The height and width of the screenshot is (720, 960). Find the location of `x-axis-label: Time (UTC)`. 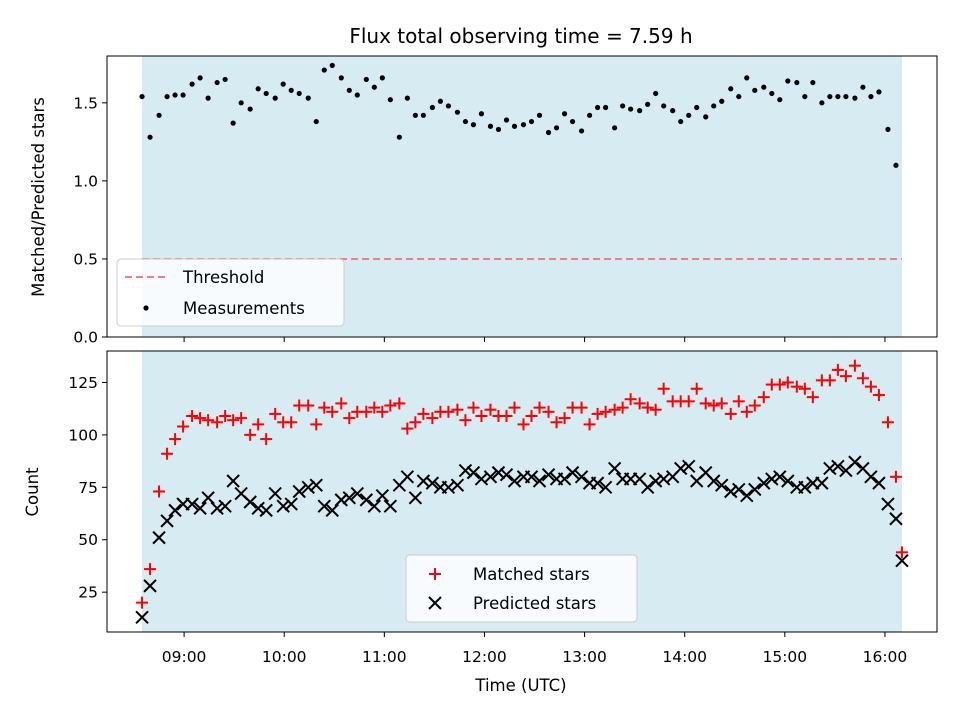

x-axis-label: Time (UTC) is located at coordinates (520, 685).